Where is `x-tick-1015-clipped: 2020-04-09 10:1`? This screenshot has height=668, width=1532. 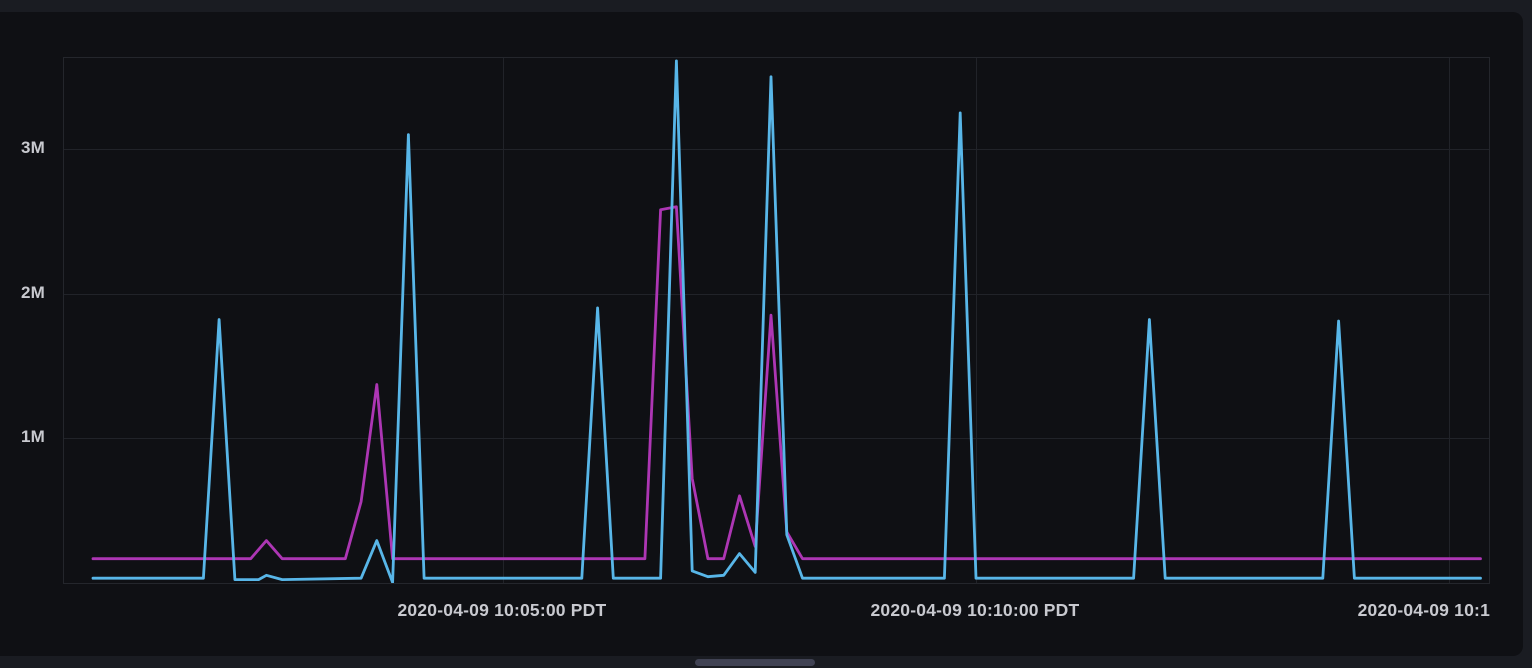
x-tick-1015-clipped: 2020-04-09 10:1 is located at coordinates (1423, 610).